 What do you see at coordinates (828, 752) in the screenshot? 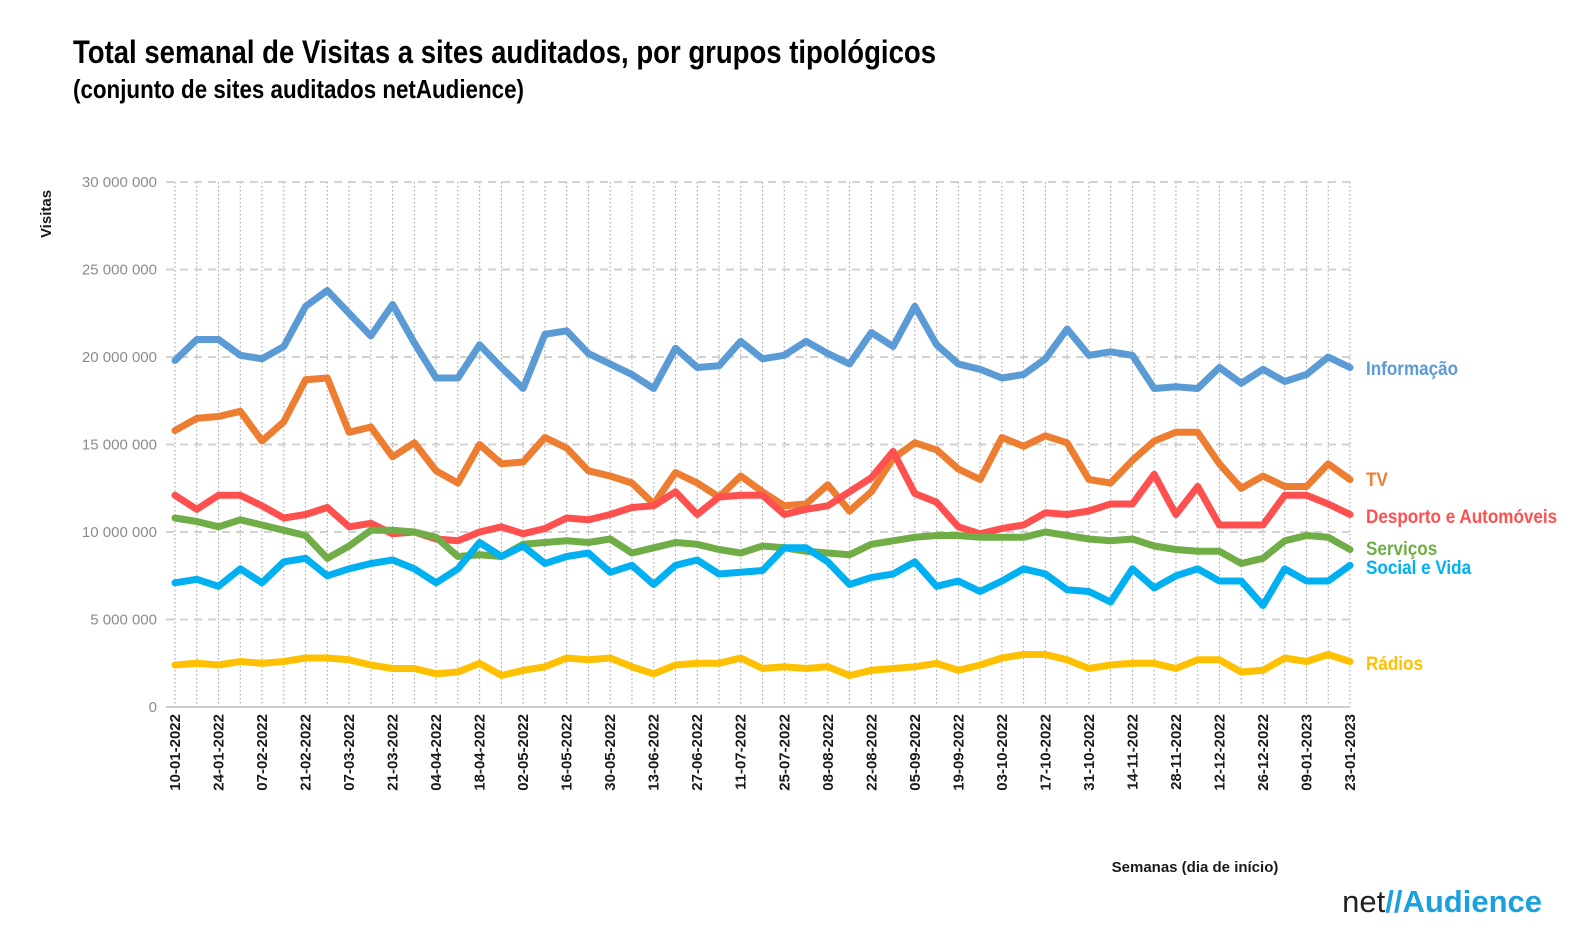
I see `x-tick-label: 08-08-2022` at bounding box center [828, 752].